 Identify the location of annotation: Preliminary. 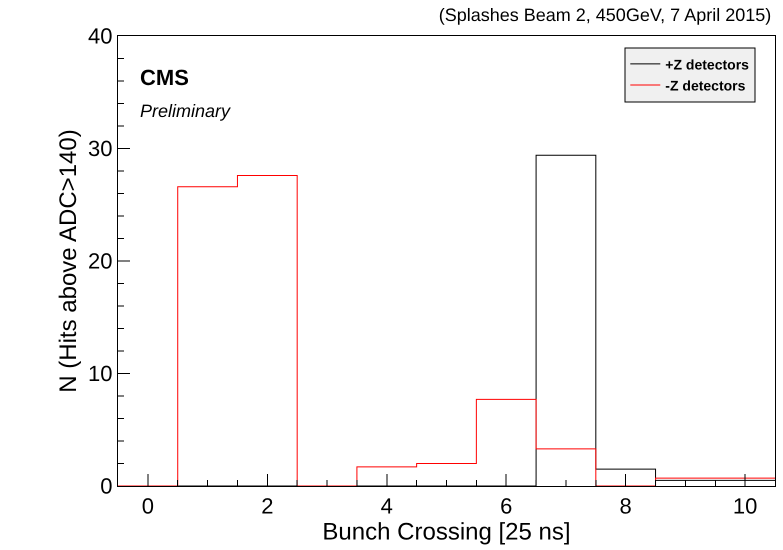
(186, 111).